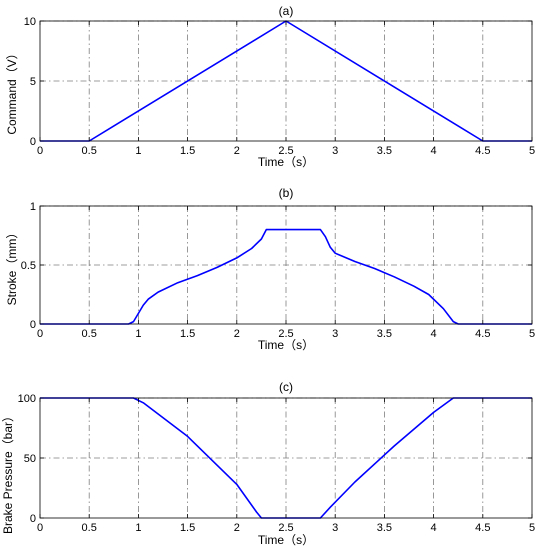 This screenshot has width=540, height=550. What do you see at coordinates (8, 472) in the screenshot?
I see `y-axis-label: Brake Pressure（bar）` at bounding box center [8, 472].